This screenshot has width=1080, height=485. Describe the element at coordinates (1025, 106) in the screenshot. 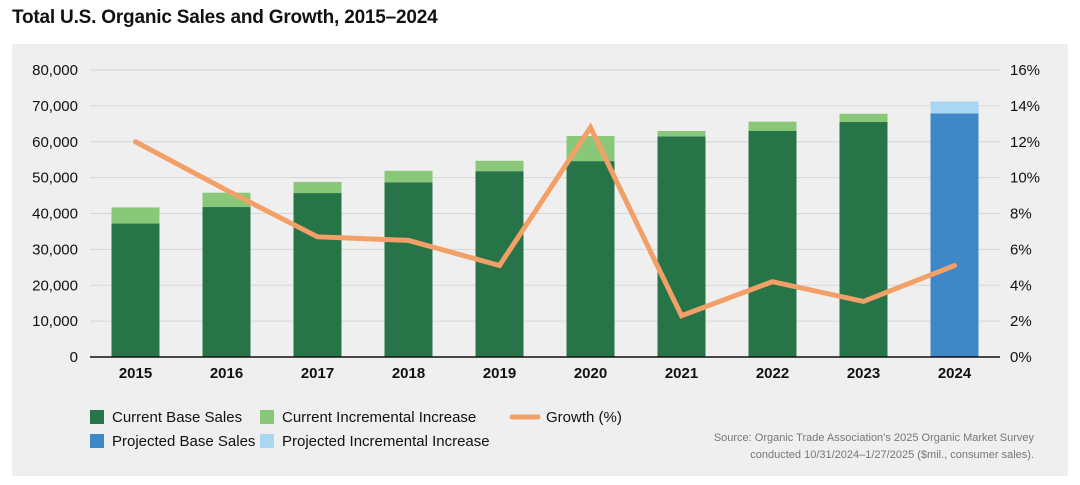

I see `y-right-tick-label: 14%` at that location.